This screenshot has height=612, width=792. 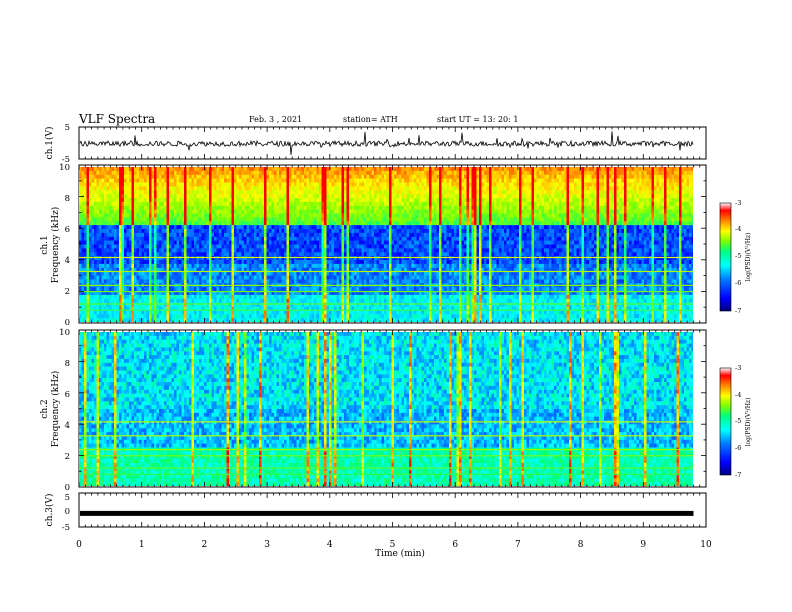 What do you see at coordinates (55, 245) in the screenshot?
I see `spec1-ylabel-frequency: Frequency (kHz)` at bounding box center [55, 245].